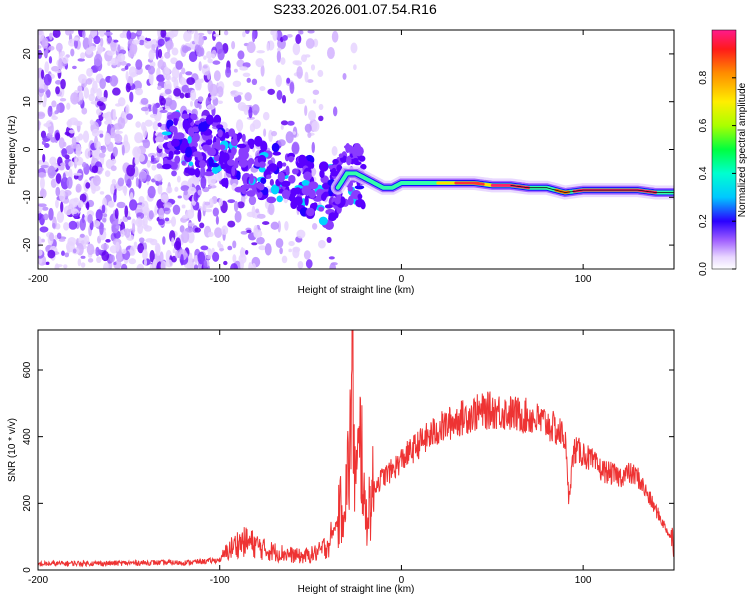 This screenshot has height=600, width=750. I want to click on colorbar-tick-label: 0.0, so click(703, 269).